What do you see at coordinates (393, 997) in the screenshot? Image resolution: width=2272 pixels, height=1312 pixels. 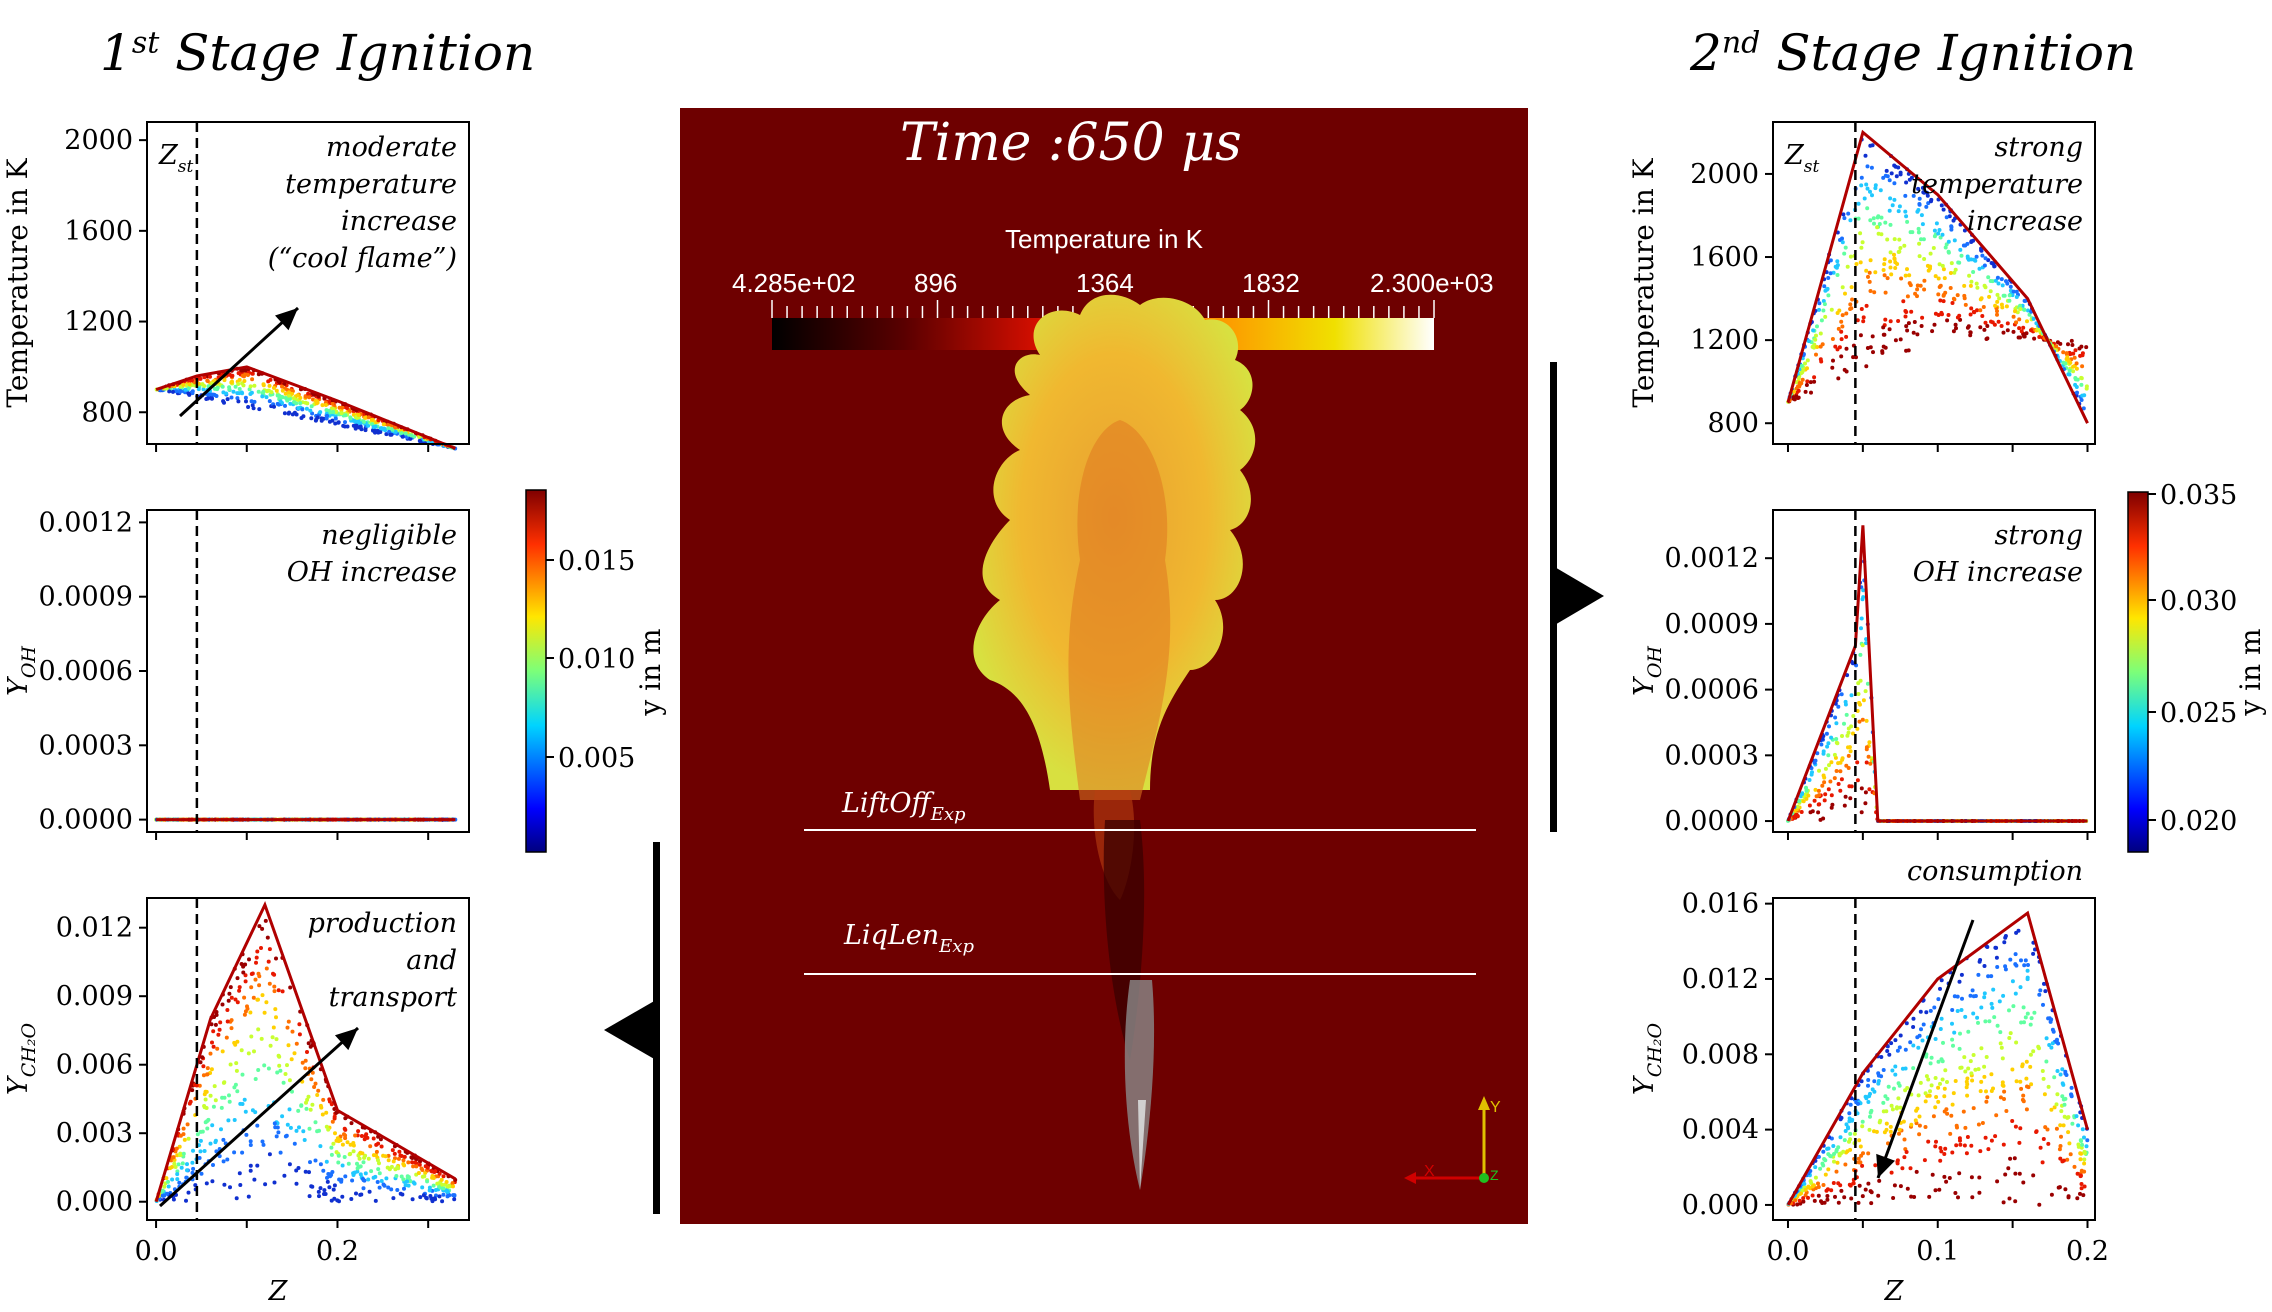 I see `panel-annotation: transport` at bounding box center [393, 997].